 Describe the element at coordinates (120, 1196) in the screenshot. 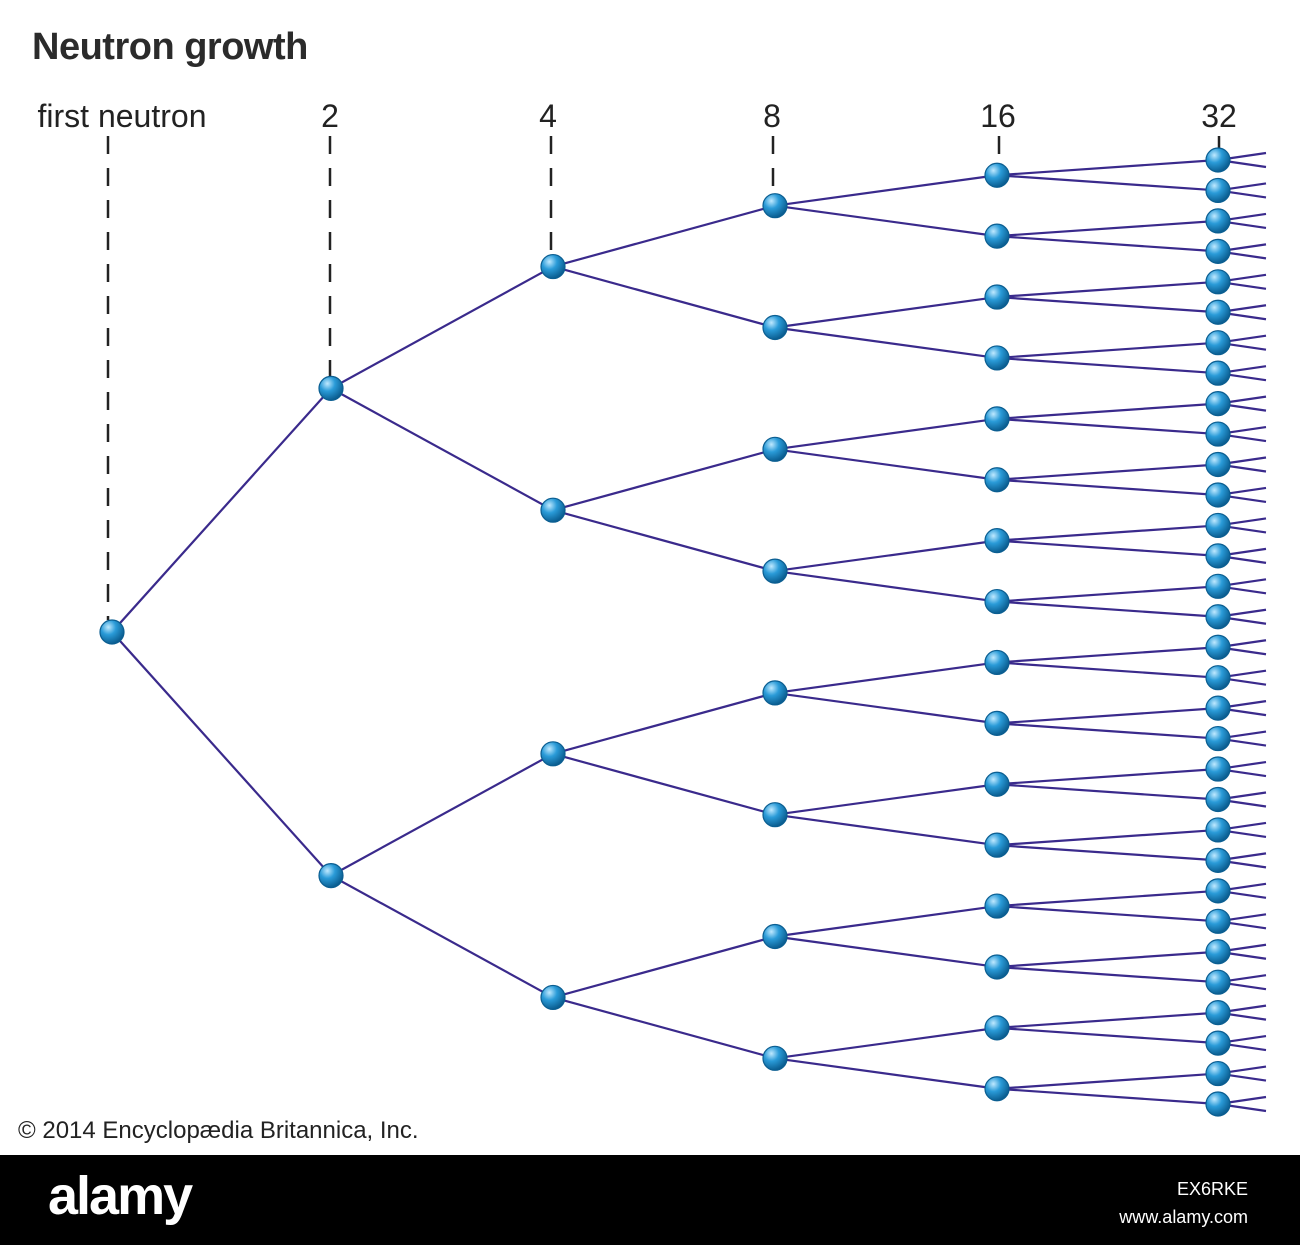

I see `watermark-logo: alamy` at that location.